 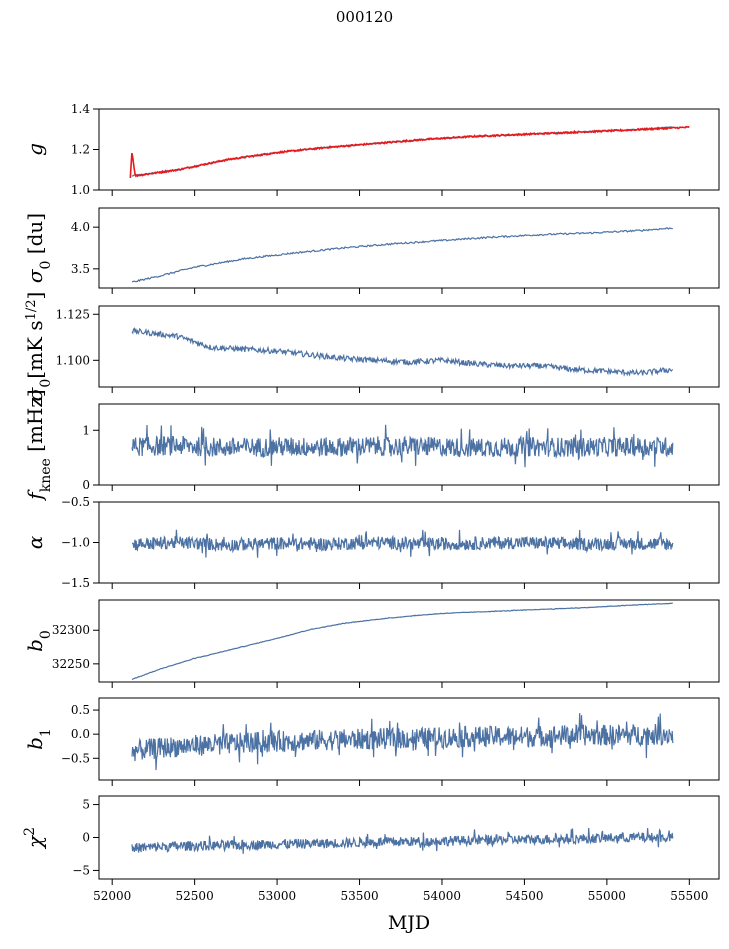 I want to click on x-tick-label: 53500, so click(x=359, y=896).